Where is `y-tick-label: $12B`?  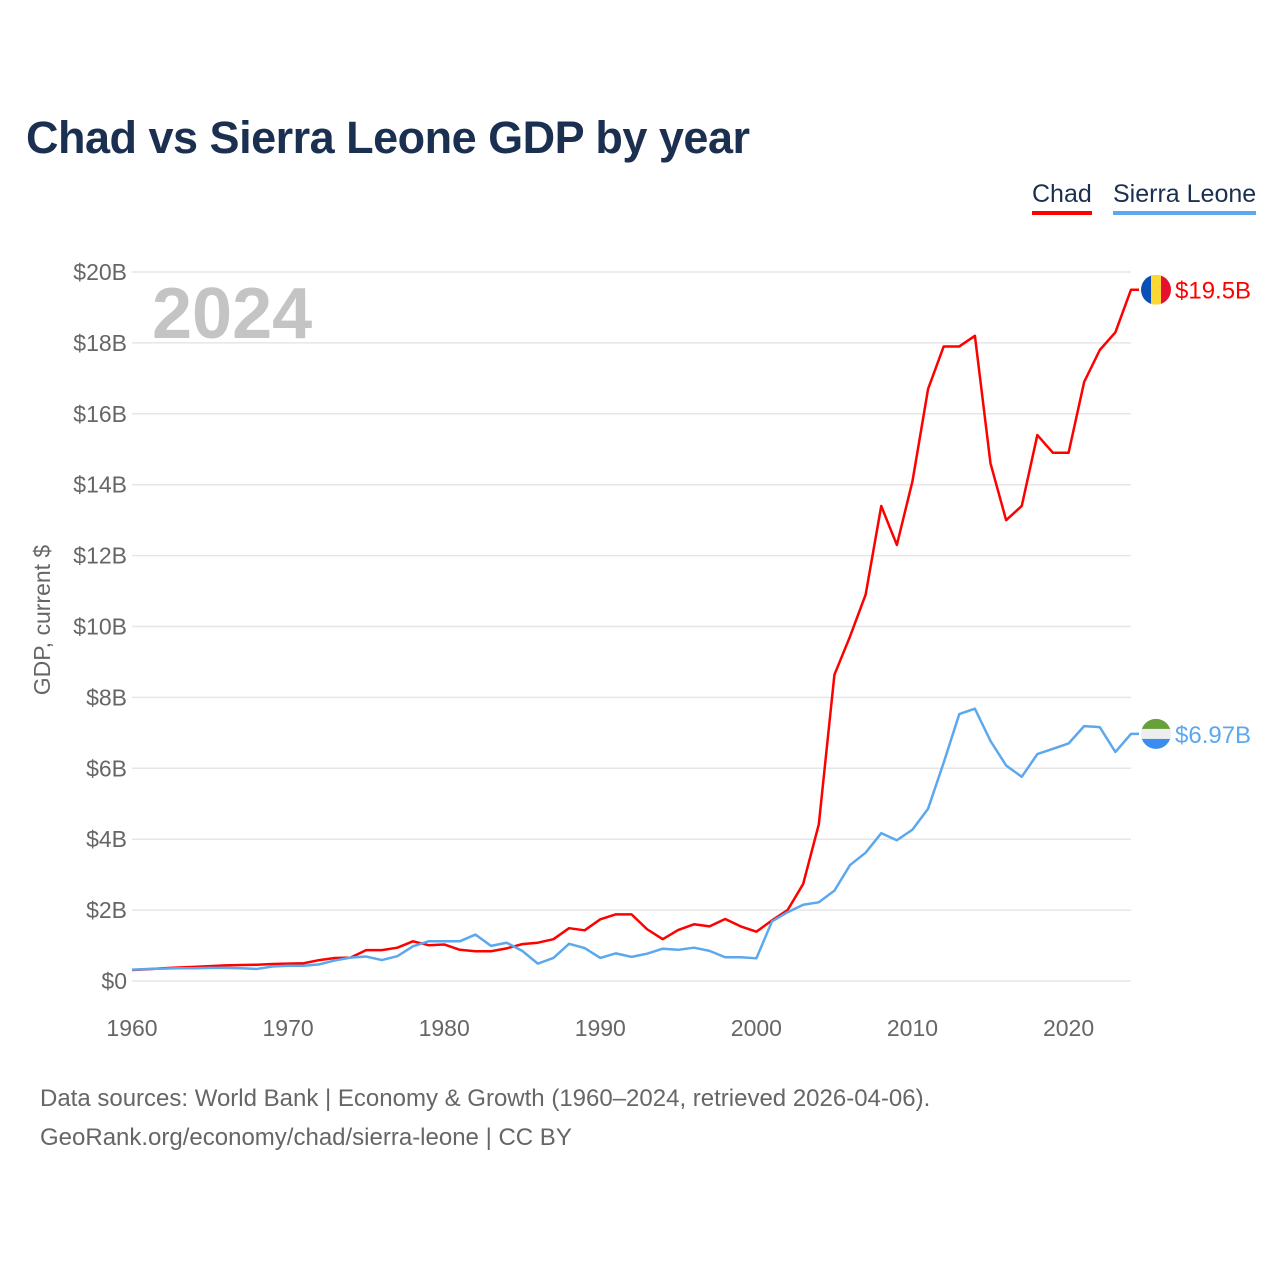 y-tick-label: $12B is located at coordinates (100, 556).